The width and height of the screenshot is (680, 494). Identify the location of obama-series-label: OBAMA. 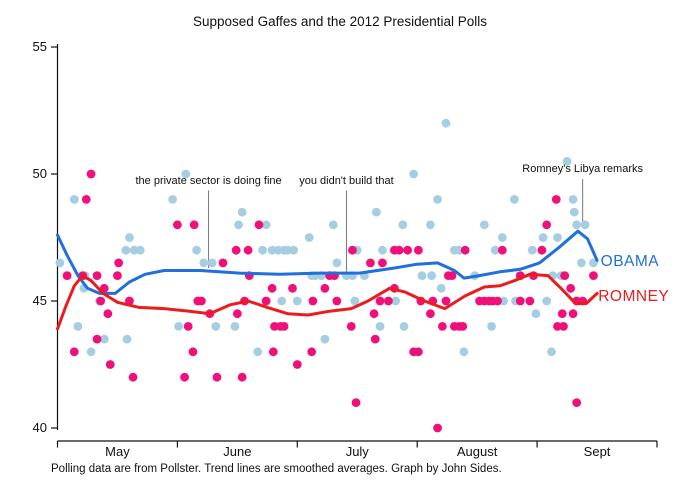
(630, 261).